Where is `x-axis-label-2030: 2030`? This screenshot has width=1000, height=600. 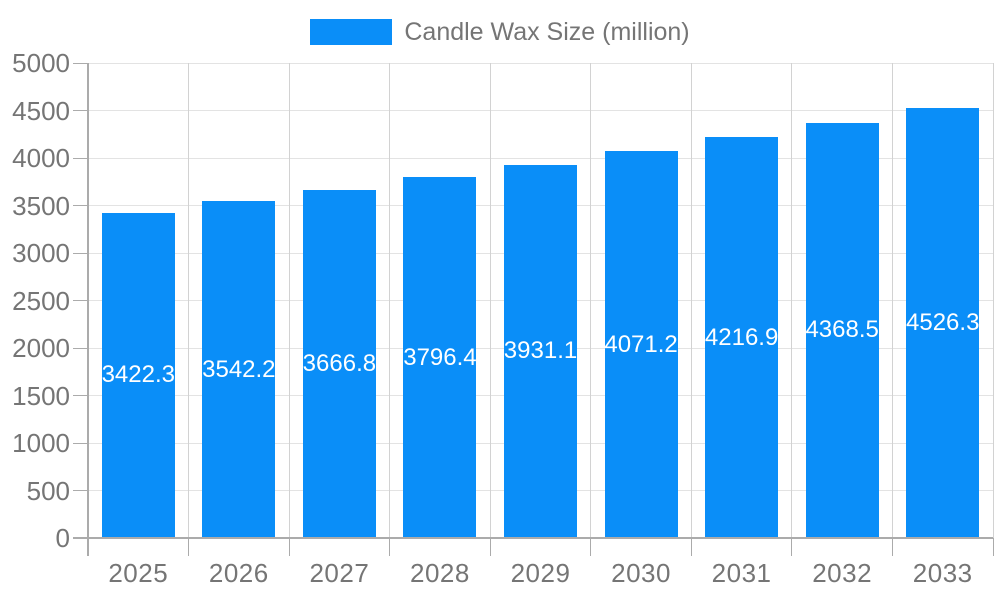 x-axis-label-2030: 2030 is located at coordinates (641, 573).